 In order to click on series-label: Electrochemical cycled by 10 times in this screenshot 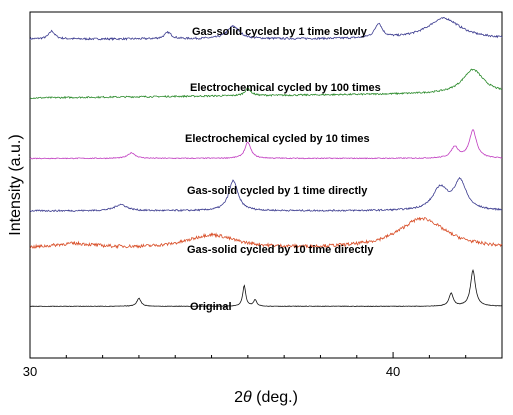, I will do `click(277, 139)`.